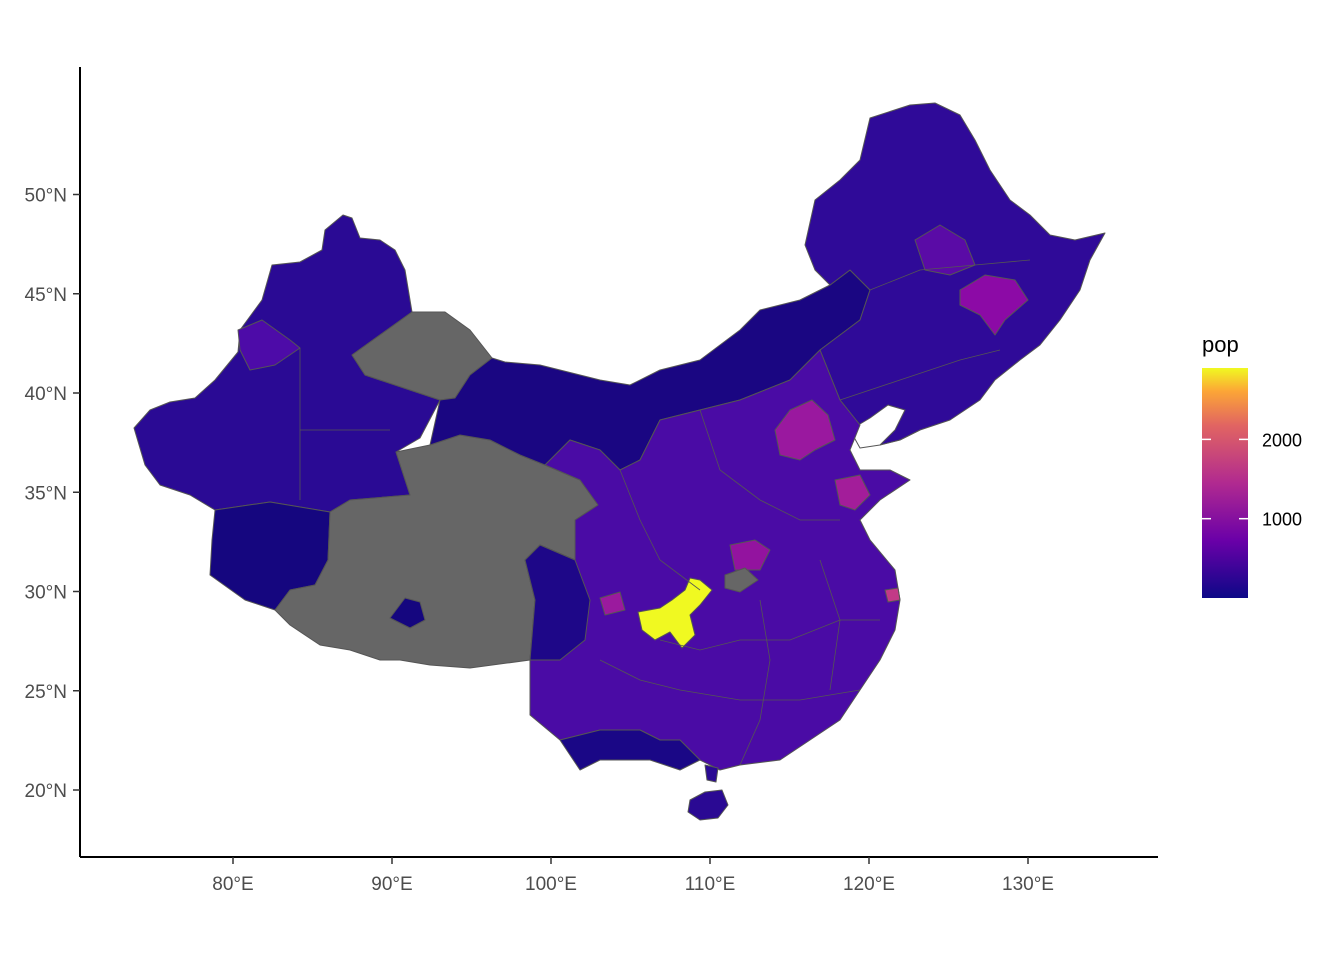 The height and width of the screenshot is (965, 1344). I want to click on y-tick-label: 50°N, so click(46, 196).